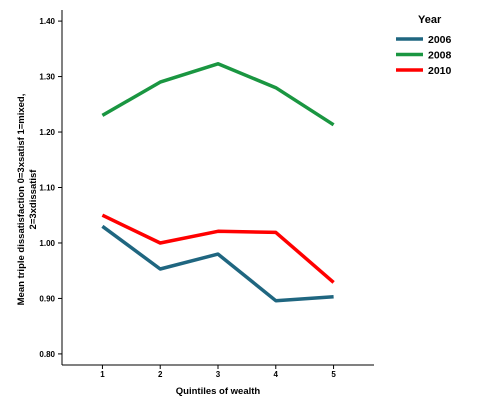 This screenshot has width=500, height=400. What do you see at coordinates (33, 199) in the screenshot?
I see `y-axis-title-line-2: 2=3xdissatisf` at bounding box center [33, 199].